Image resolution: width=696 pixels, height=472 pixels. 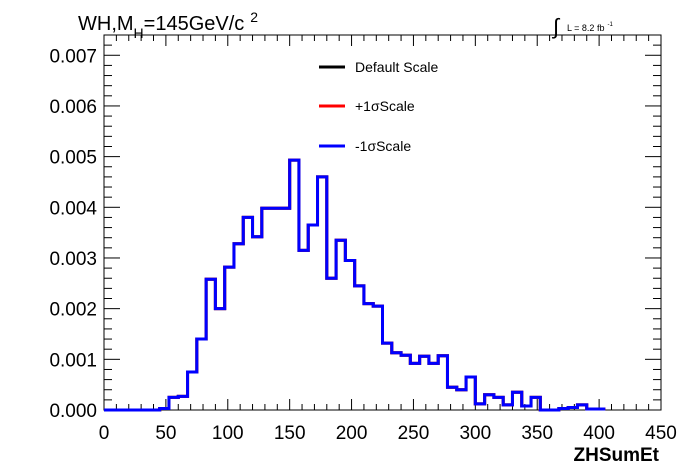 I want to click on x-axis-label: ZHSumEt, so click(x=617, y=455).